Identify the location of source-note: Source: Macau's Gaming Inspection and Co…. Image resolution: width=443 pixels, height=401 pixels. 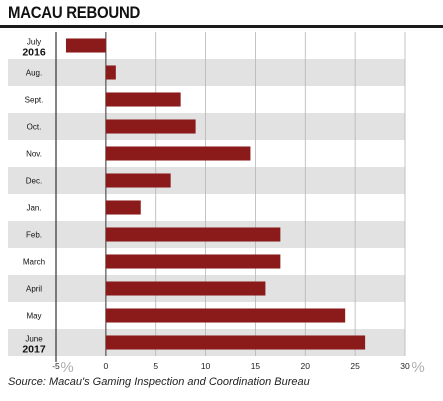
(159, 382).